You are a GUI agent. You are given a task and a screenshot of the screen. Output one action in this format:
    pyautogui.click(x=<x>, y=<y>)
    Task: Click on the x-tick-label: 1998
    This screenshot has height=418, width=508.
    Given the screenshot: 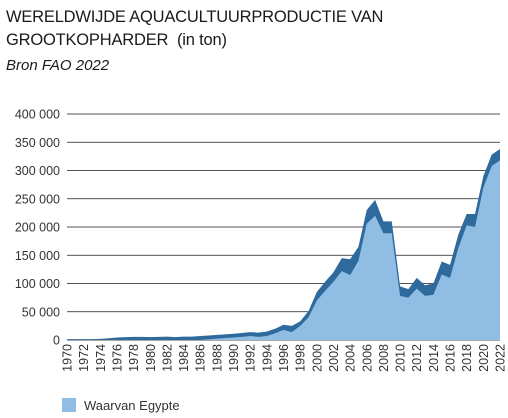 What is the action you would take?
    pyautogui.click(x=301, y=358)
    